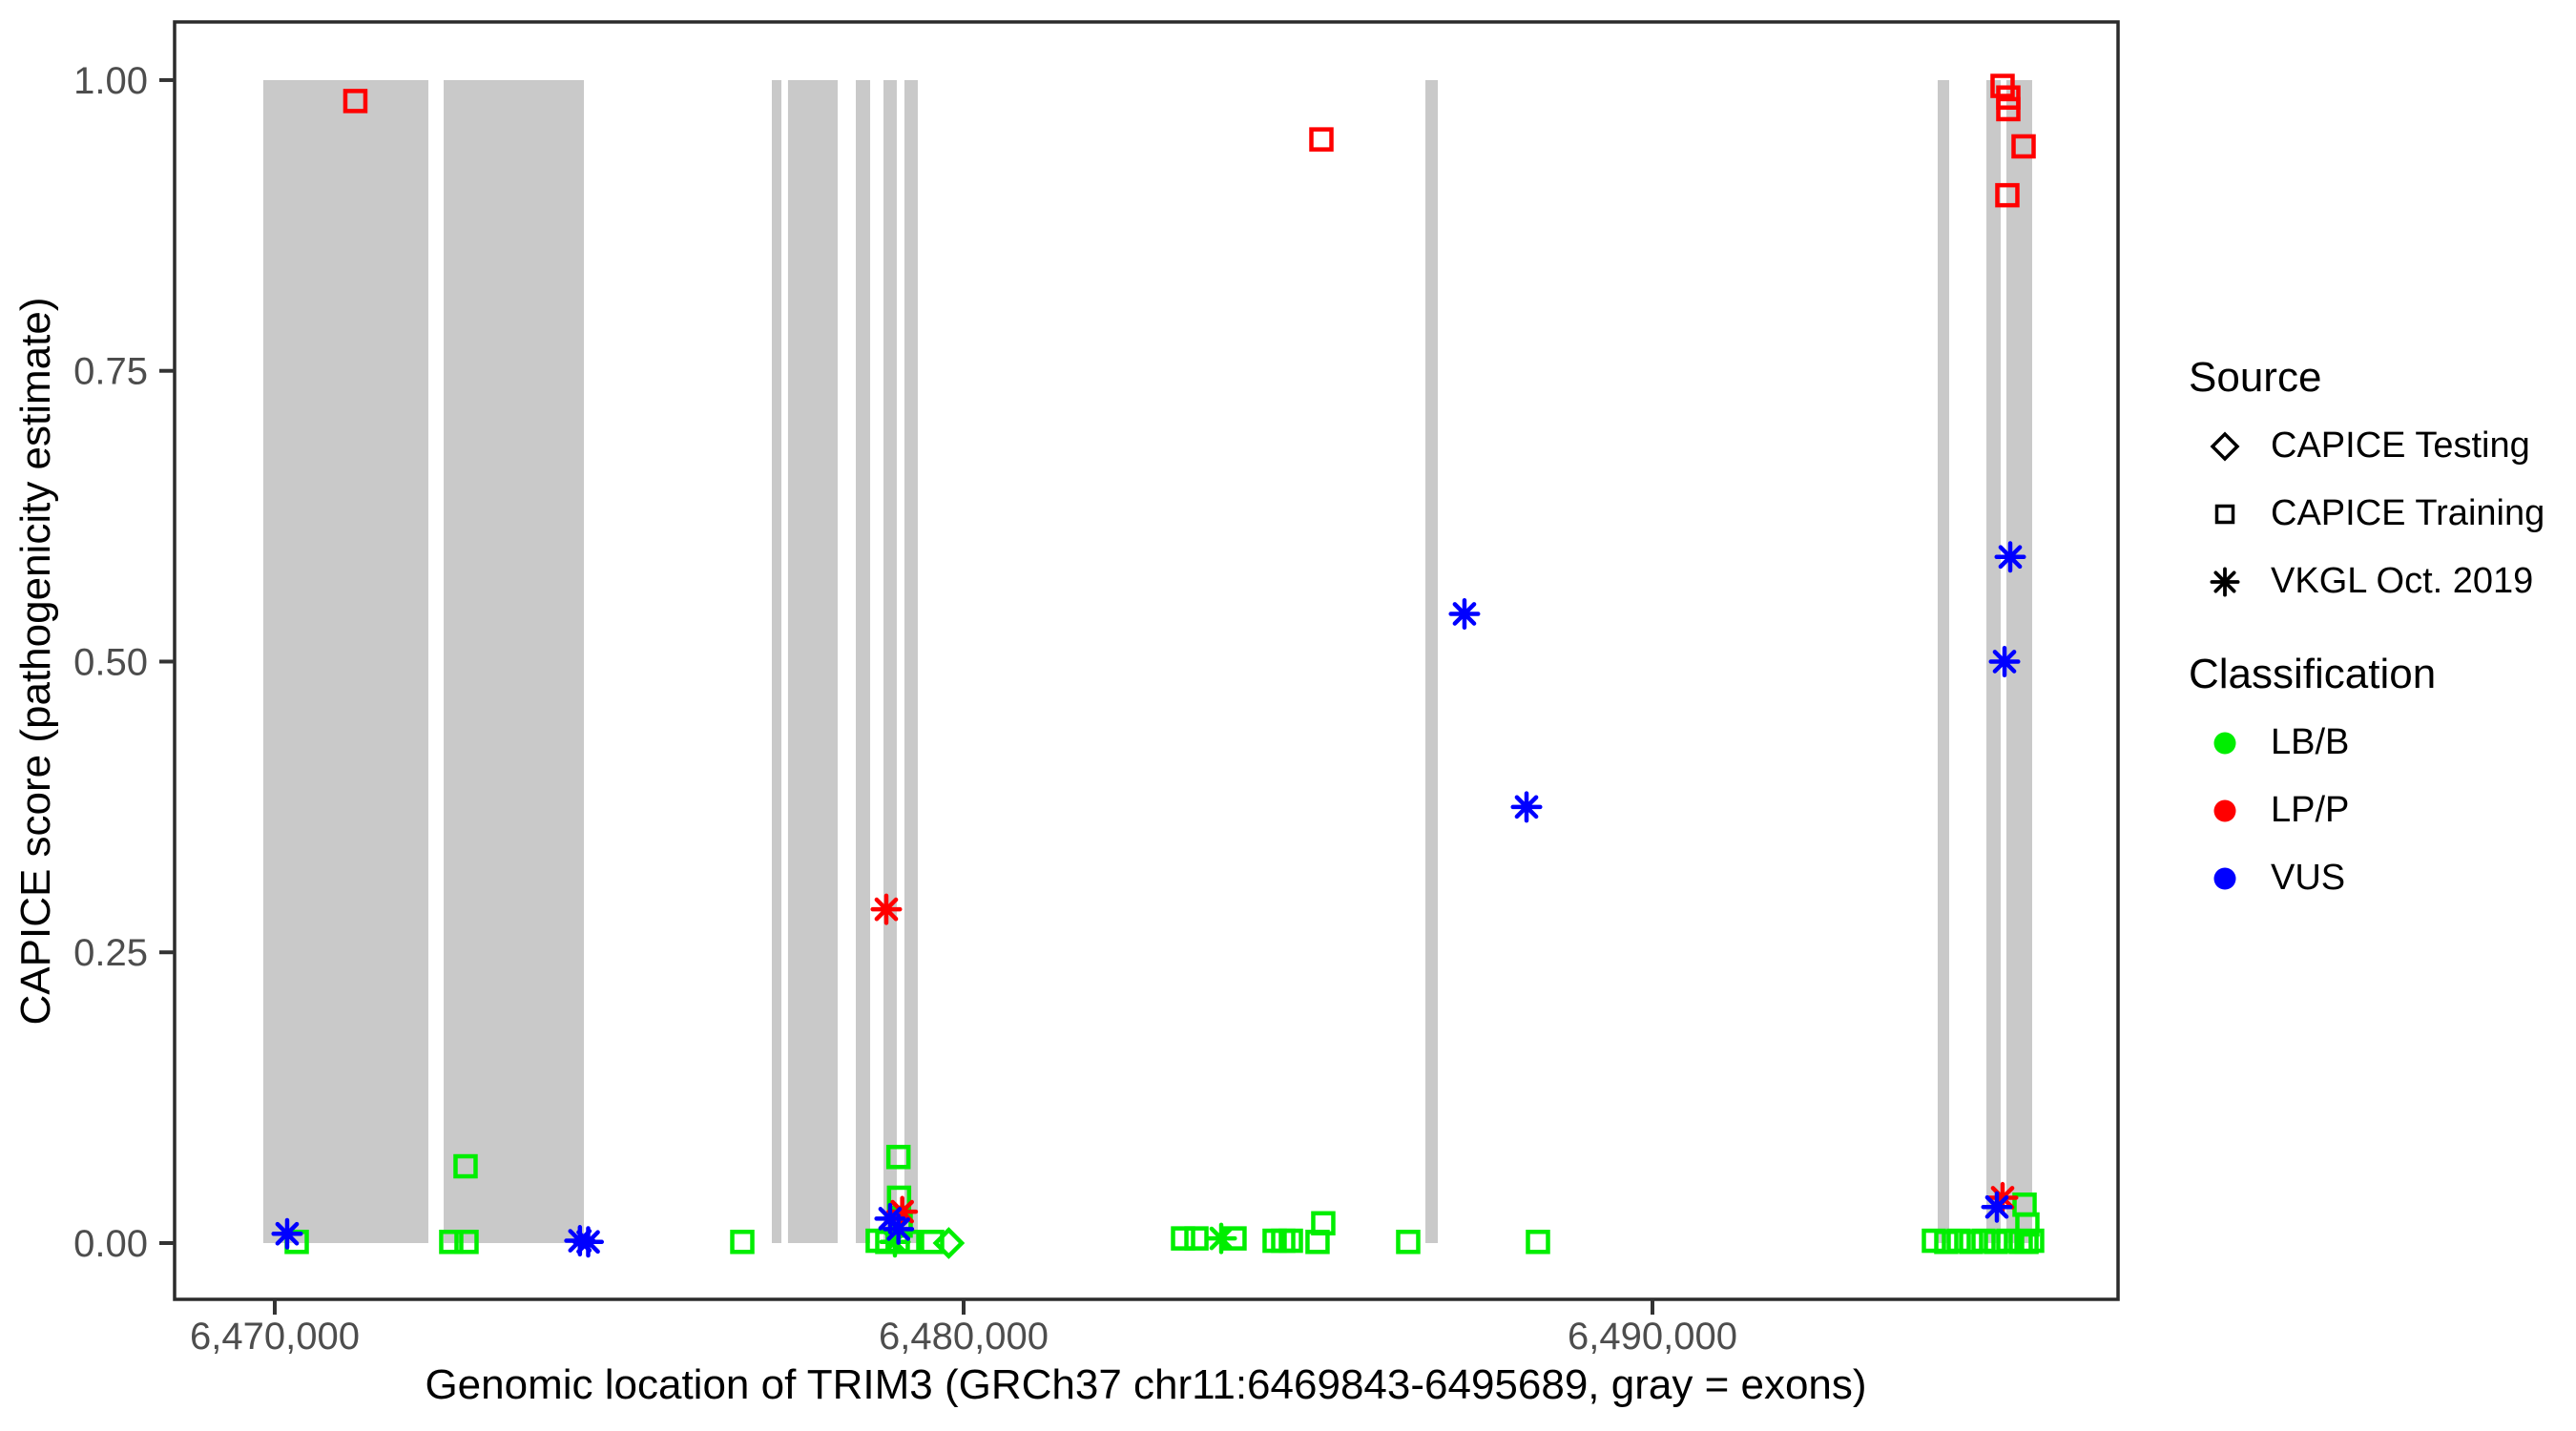  Describe the element at coordinates (110, 662) in the screenshot. I see `y-tick-label: 0.50` at that location.